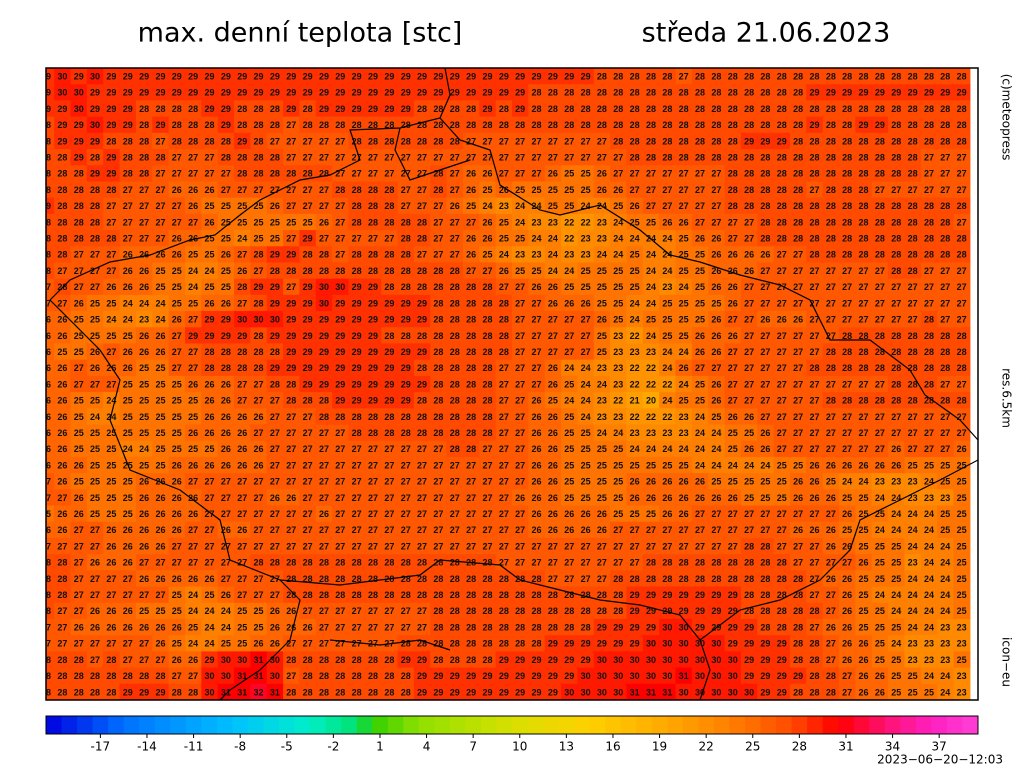 The width and height of the screenshot is (1024, 768). I want to click on colorbar-label: 16, so click(612, 747).